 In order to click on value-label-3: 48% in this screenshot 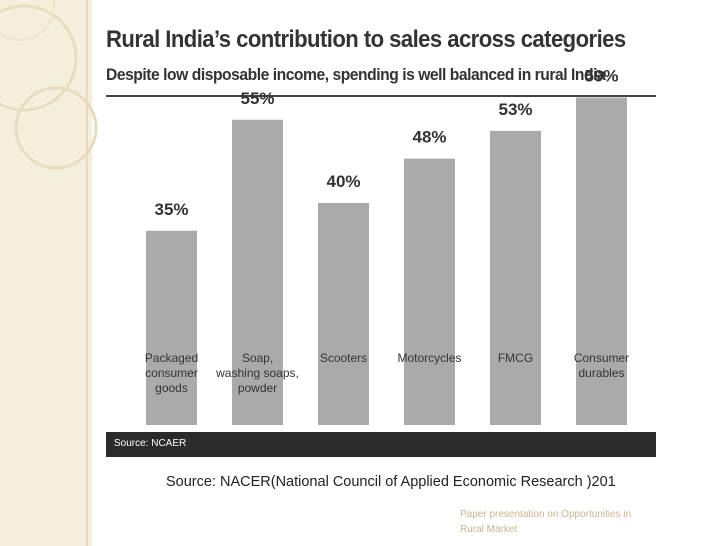, I will do `click(429, 137)`.